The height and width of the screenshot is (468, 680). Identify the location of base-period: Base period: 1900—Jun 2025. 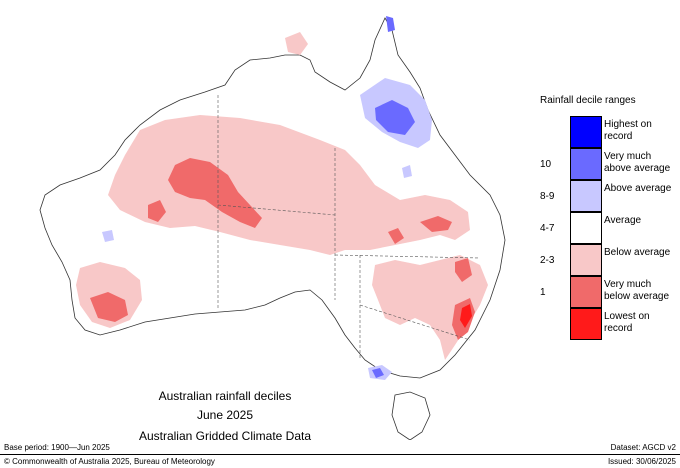
(57, 447).